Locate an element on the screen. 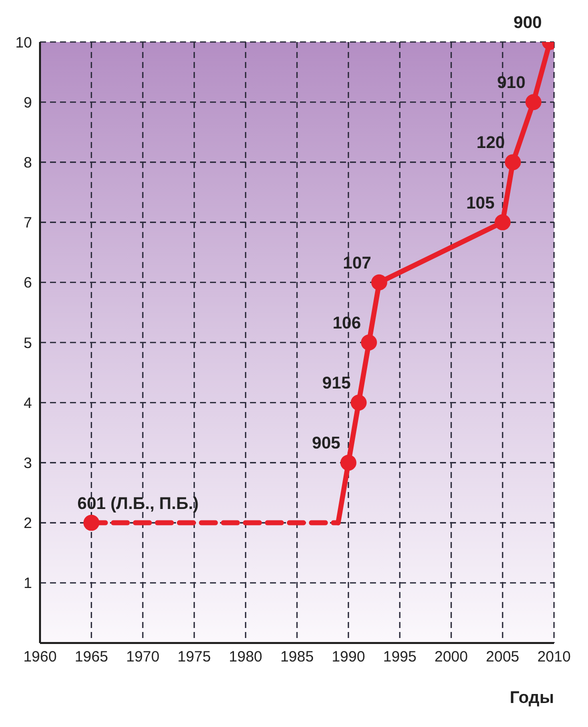 This screenshot has width=588, height=727. annotation: 120 is located at coordinates (490, 142).